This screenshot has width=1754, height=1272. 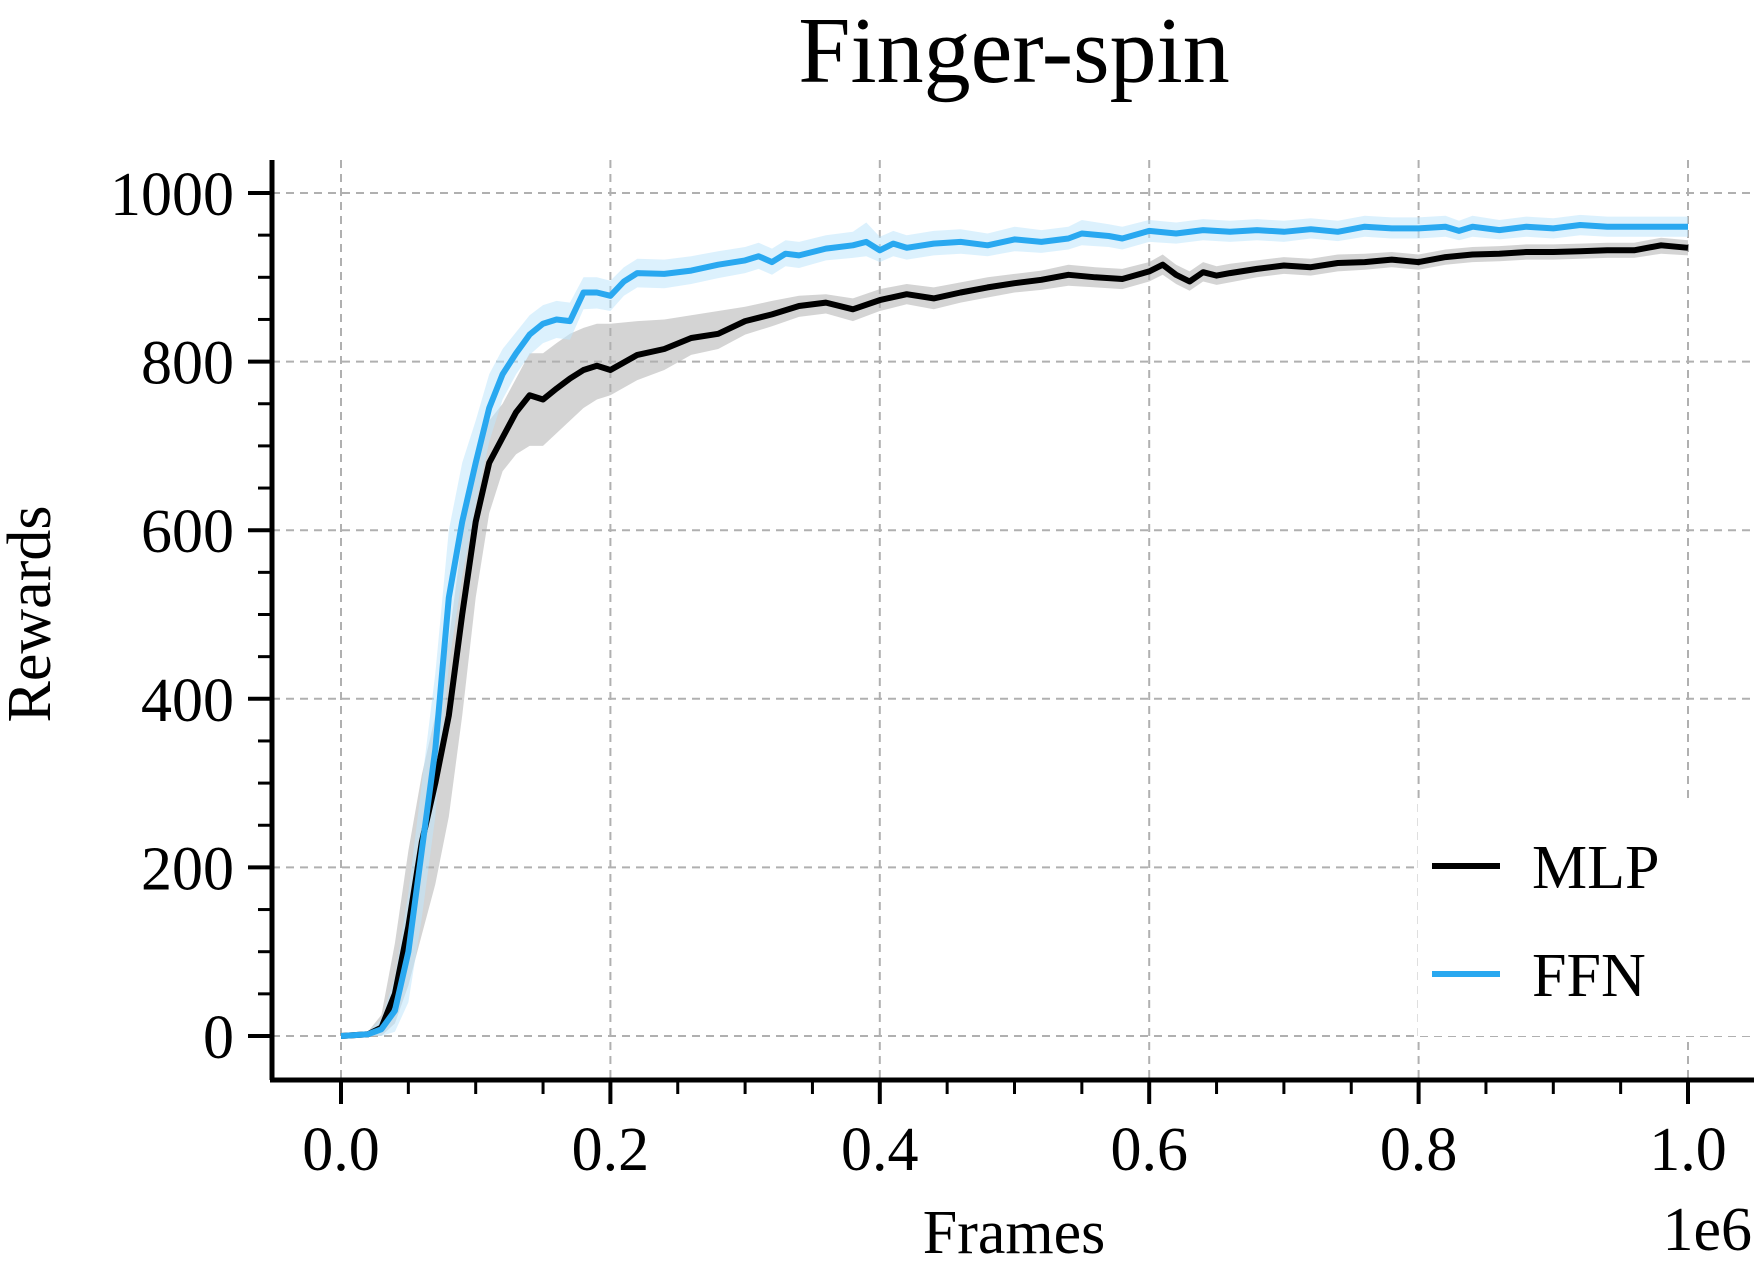 I want to click on y-tick-labels: 0 200 400 600 800 1000, so click(x=172, y=616).